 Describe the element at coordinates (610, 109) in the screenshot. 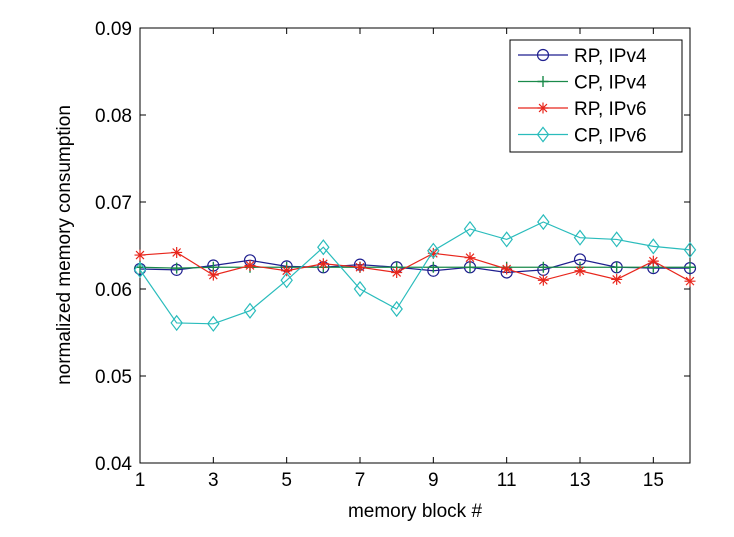

I see `legend-label: RP, IPv6` at that location.